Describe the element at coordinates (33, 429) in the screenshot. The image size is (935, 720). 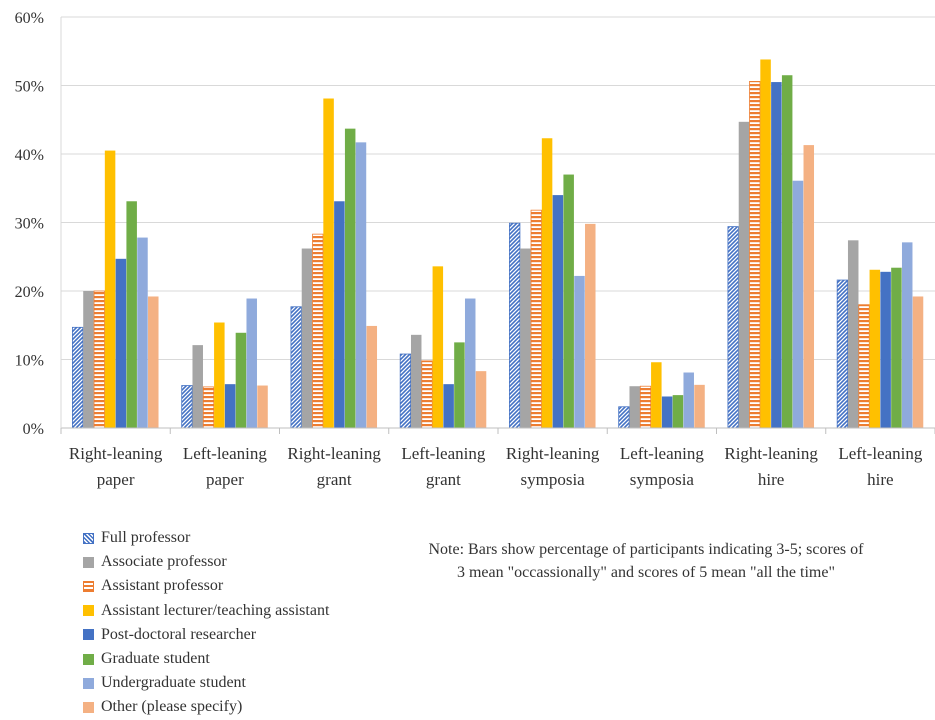
I see `y-tick-label: 0%` at that location.